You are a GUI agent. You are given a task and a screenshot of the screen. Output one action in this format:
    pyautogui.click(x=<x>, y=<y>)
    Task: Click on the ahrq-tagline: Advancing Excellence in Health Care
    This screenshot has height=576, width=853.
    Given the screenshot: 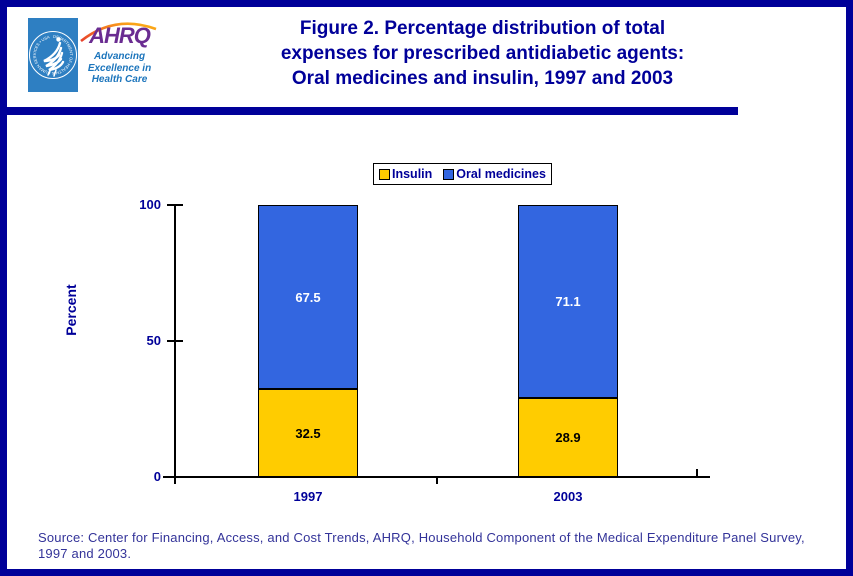 What is the action you would take?
    pyautogui.click(x=119, y=68)
    